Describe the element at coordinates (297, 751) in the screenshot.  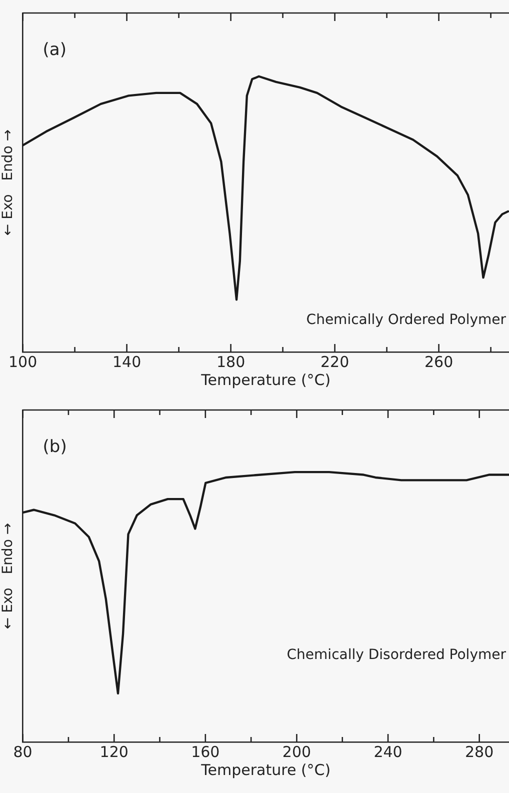
I see `x-tick-label: 200` at that location.